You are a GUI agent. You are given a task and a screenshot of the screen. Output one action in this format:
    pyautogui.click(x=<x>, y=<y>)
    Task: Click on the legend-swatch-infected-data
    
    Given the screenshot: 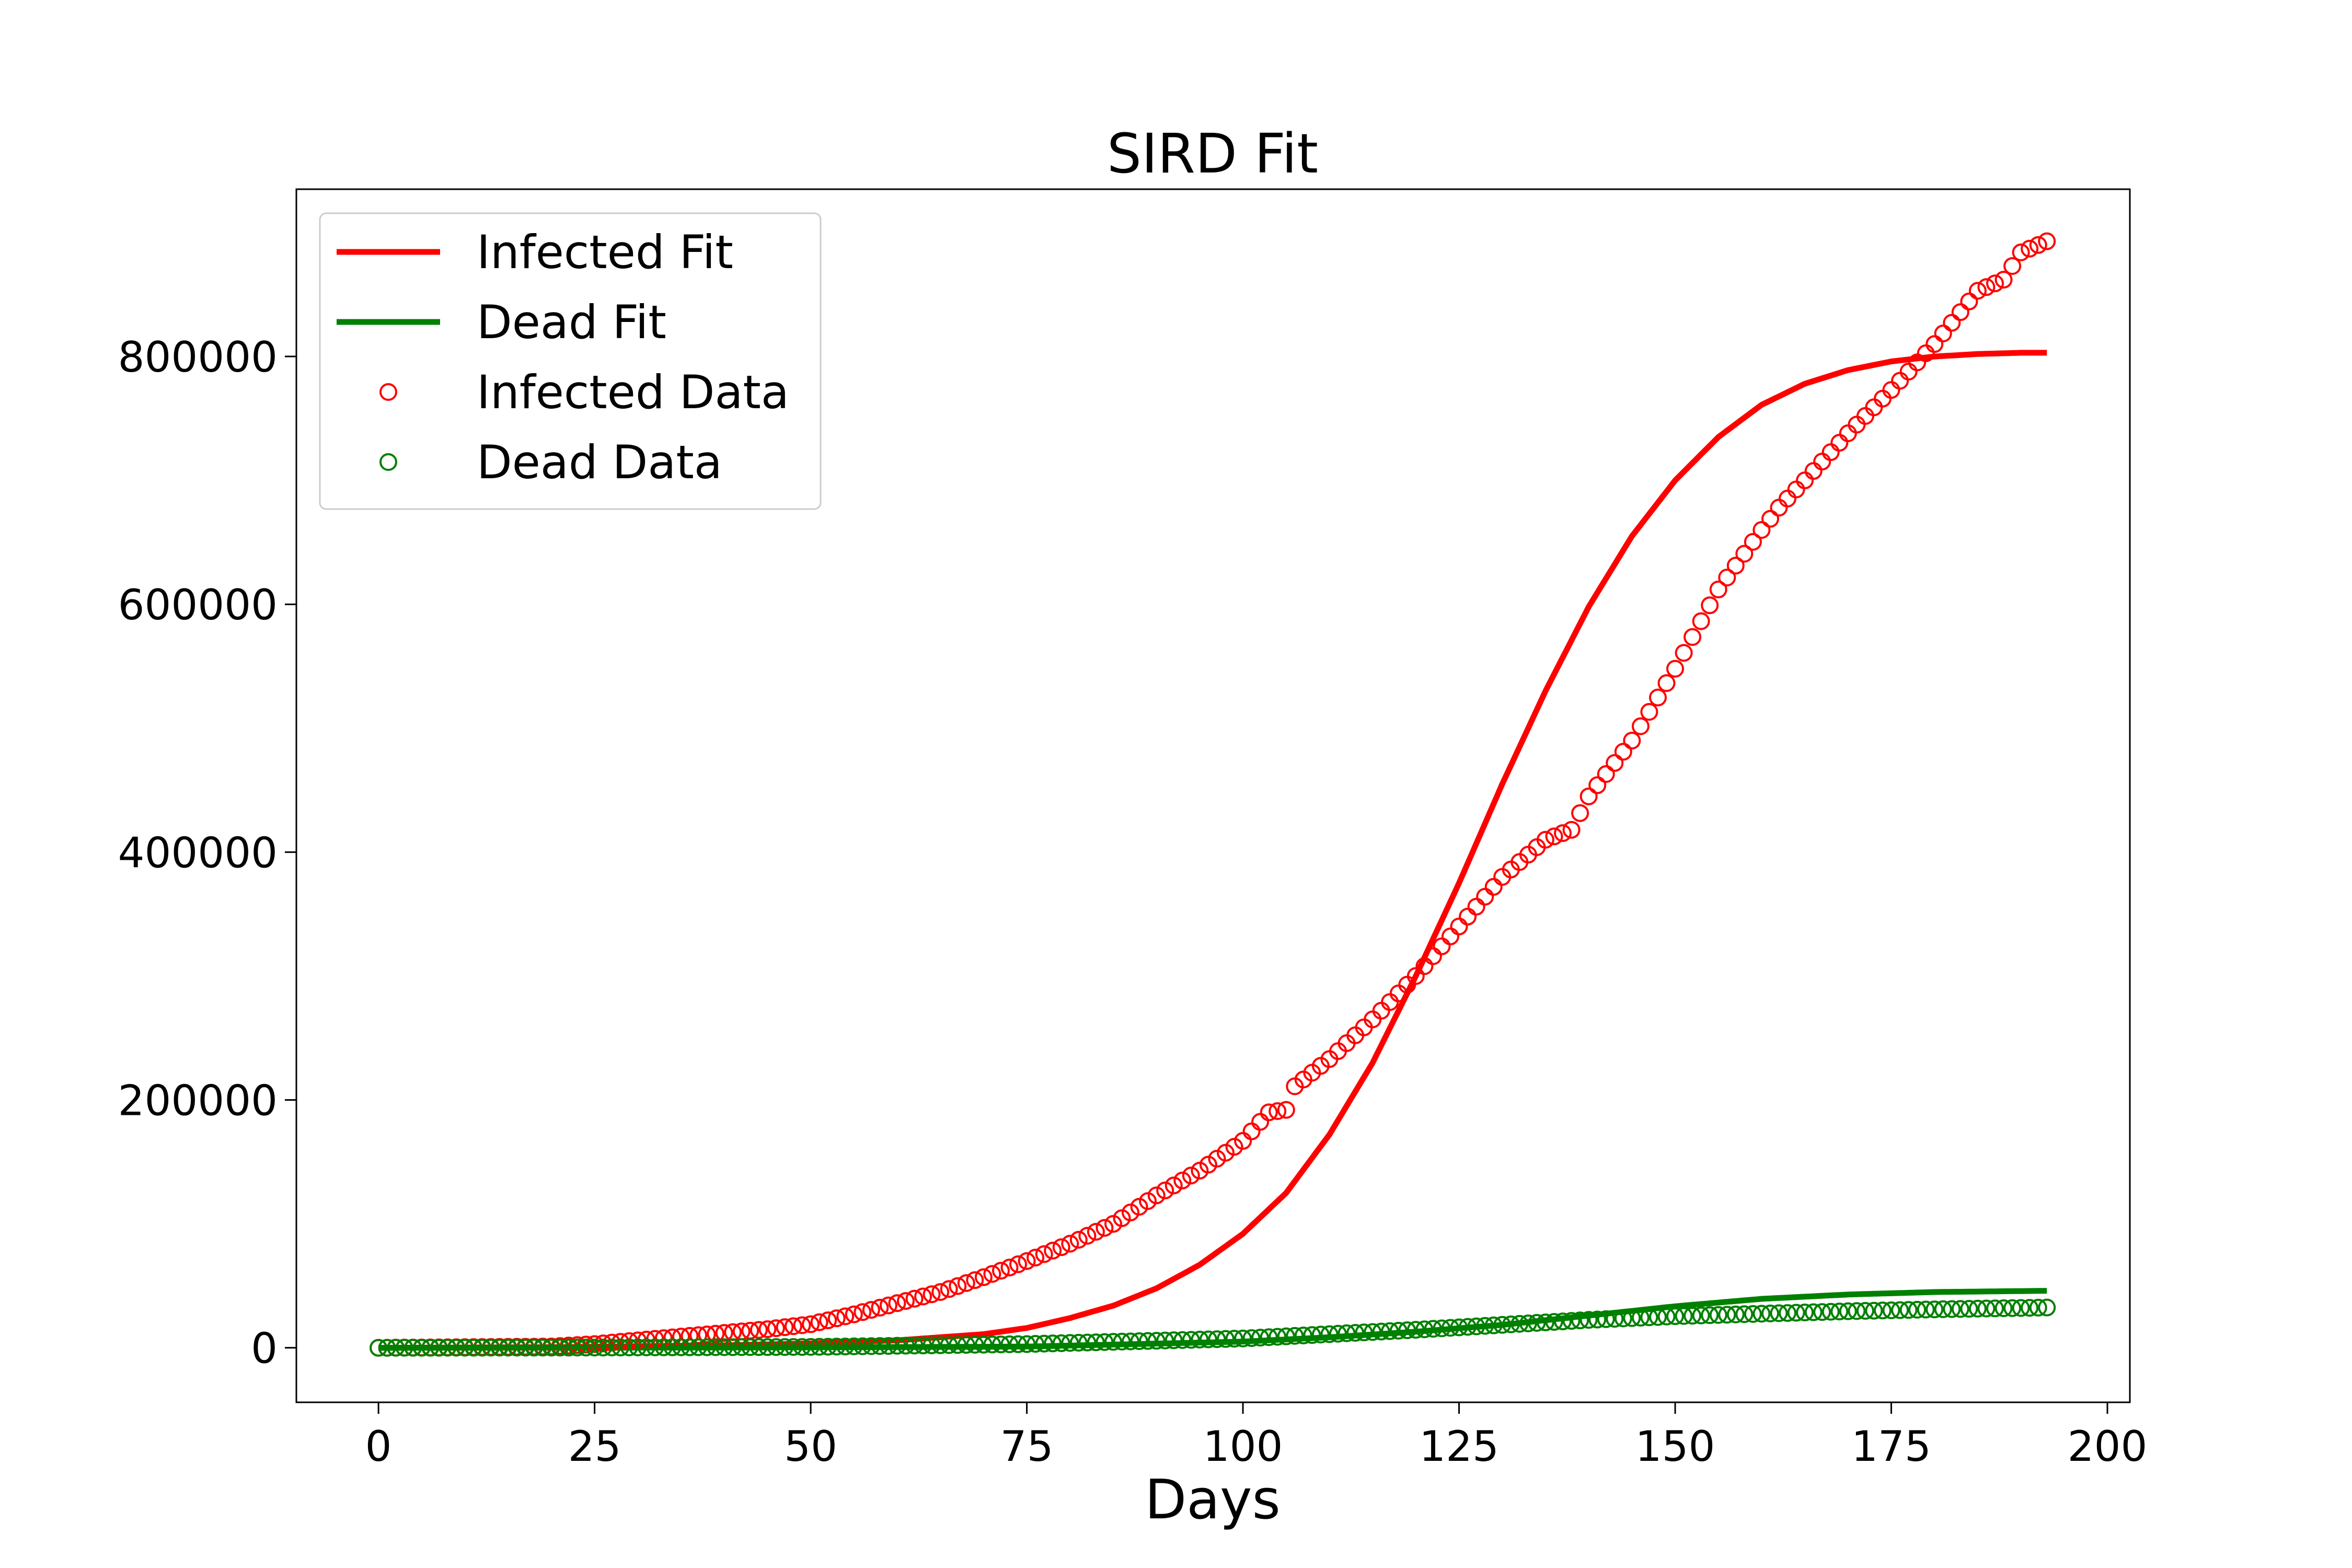 What is the action you would take?
    pyautogui.click(x=388, y=392)
    